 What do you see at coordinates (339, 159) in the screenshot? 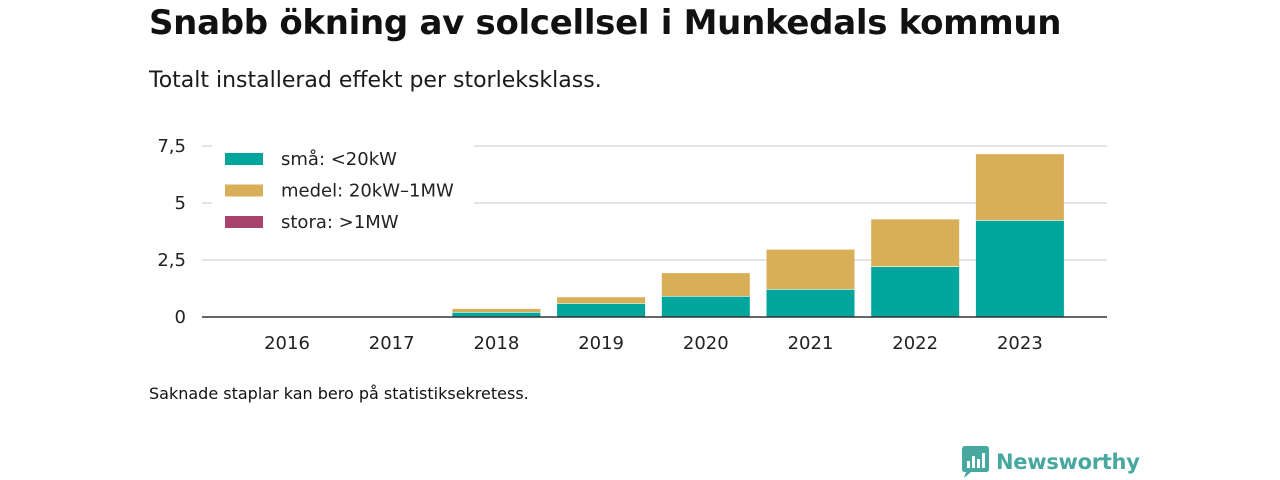
I see `legend-label: små: <20kW` at bounding box center [339, 159].